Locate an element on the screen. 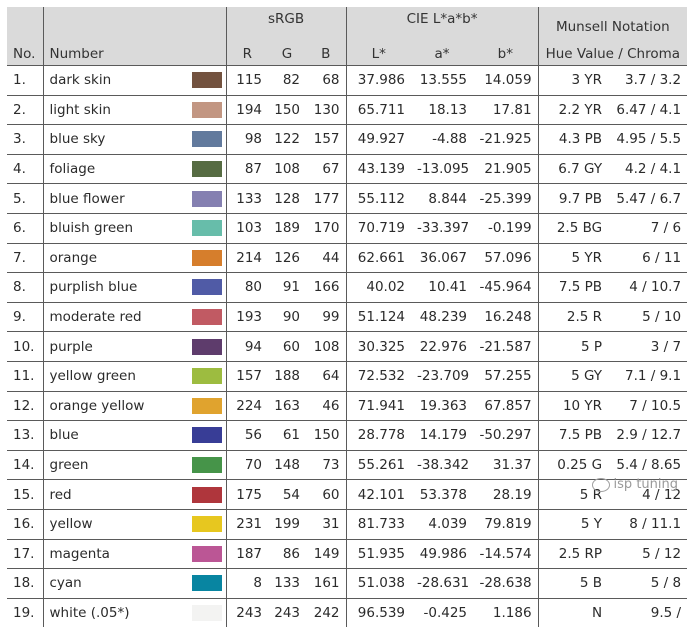 The height and width of the screenshot is (627, 690). cell-a: -13.095 is located at coordinates (442, 169).